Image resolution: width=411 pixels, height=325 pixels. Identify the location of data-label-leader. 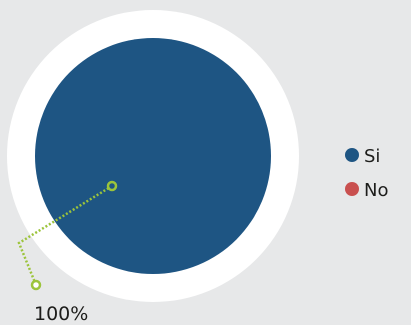
(67, 235).